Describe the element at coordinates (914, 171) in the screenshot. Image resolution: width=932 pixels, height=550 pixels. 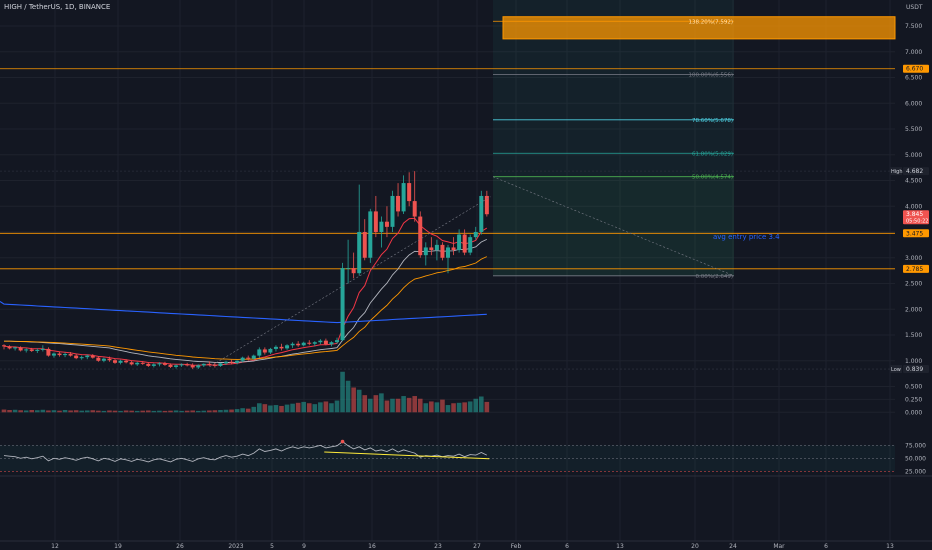
I see `price-label-text: 4.682` at that location.